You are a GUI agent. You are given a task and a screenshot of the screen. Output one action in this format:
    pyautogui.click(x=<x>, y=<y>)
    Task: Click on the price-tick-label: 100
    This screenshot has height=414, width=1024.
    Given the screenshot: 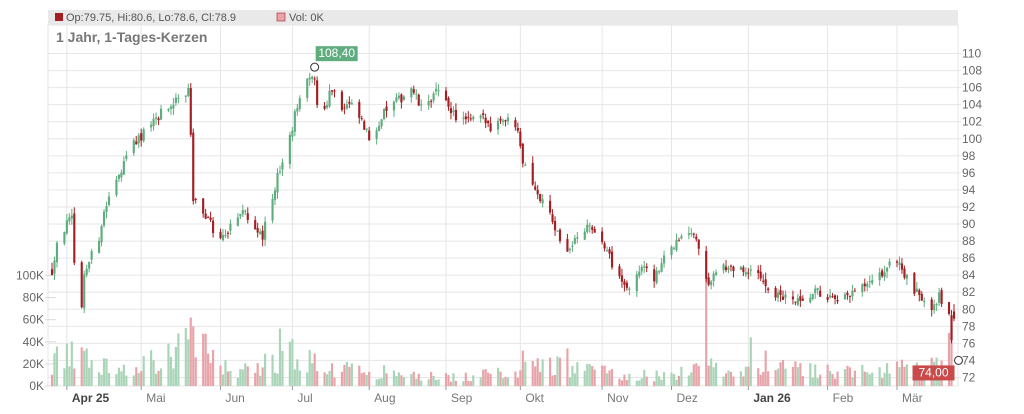 What is the action you would take?
    pyautogui.click(x=972, y=139)
    